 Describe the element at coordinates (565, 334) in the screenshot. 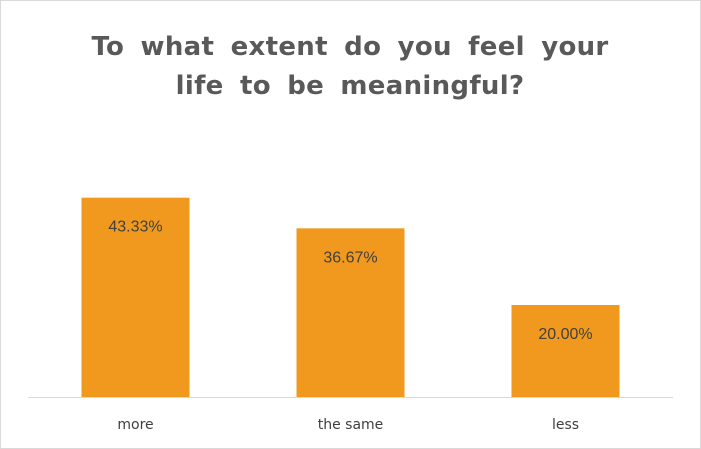

I see `data-label-less: 20.00%` at that location.